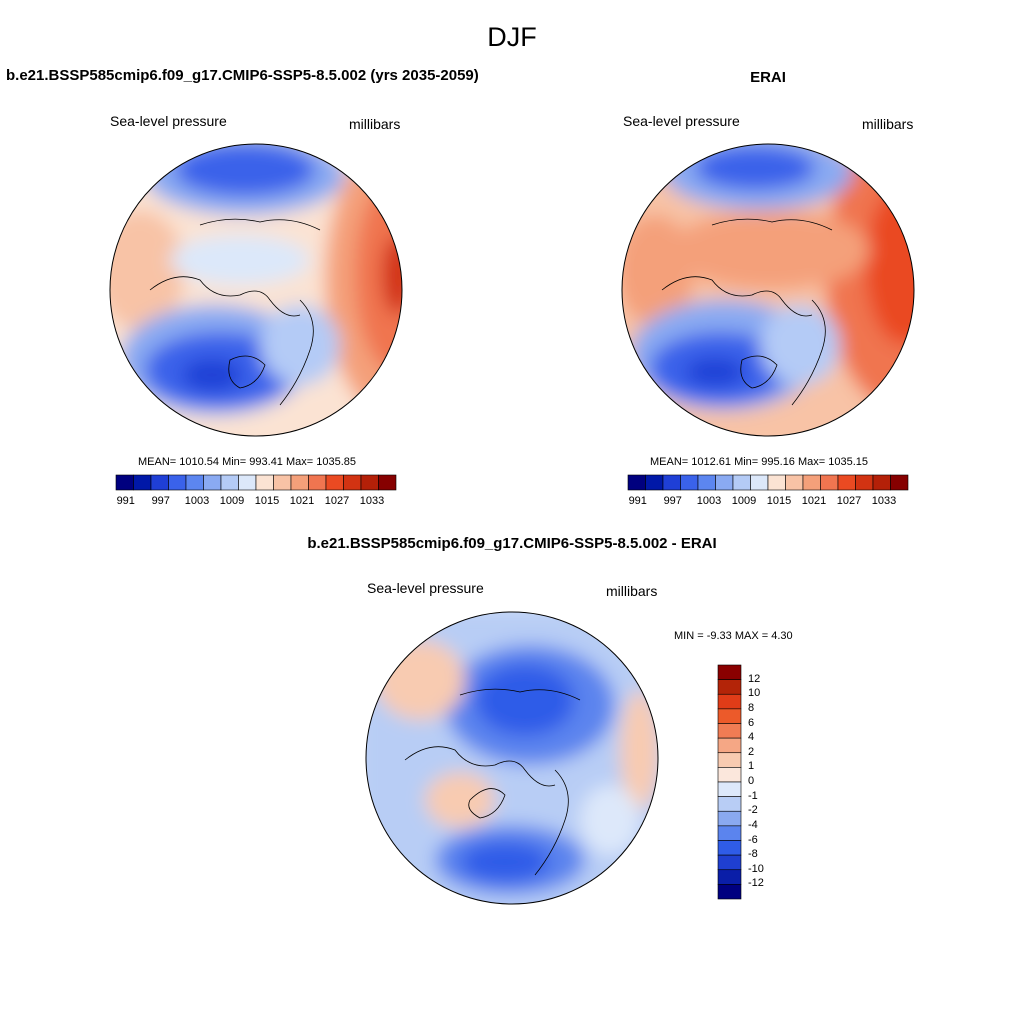  I want to click on obs-colorbar-tick-label: 997, so click(672, 501).